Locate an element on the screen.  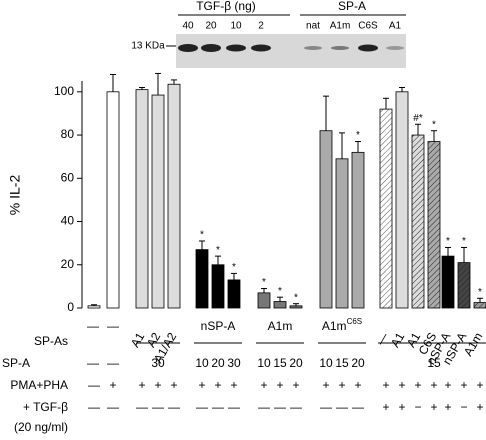
lane-label: 20 is located at coordinates (211, 26).